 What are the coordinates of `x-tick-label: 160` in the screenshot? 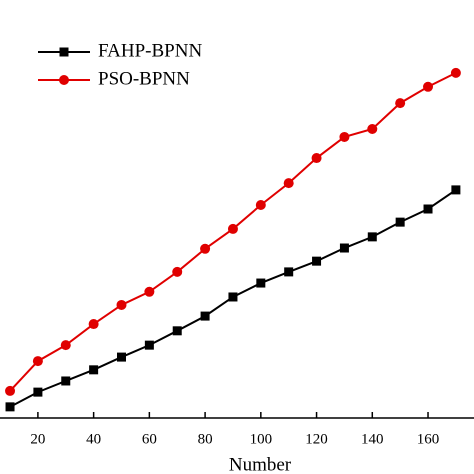 It's located at (428, 439).